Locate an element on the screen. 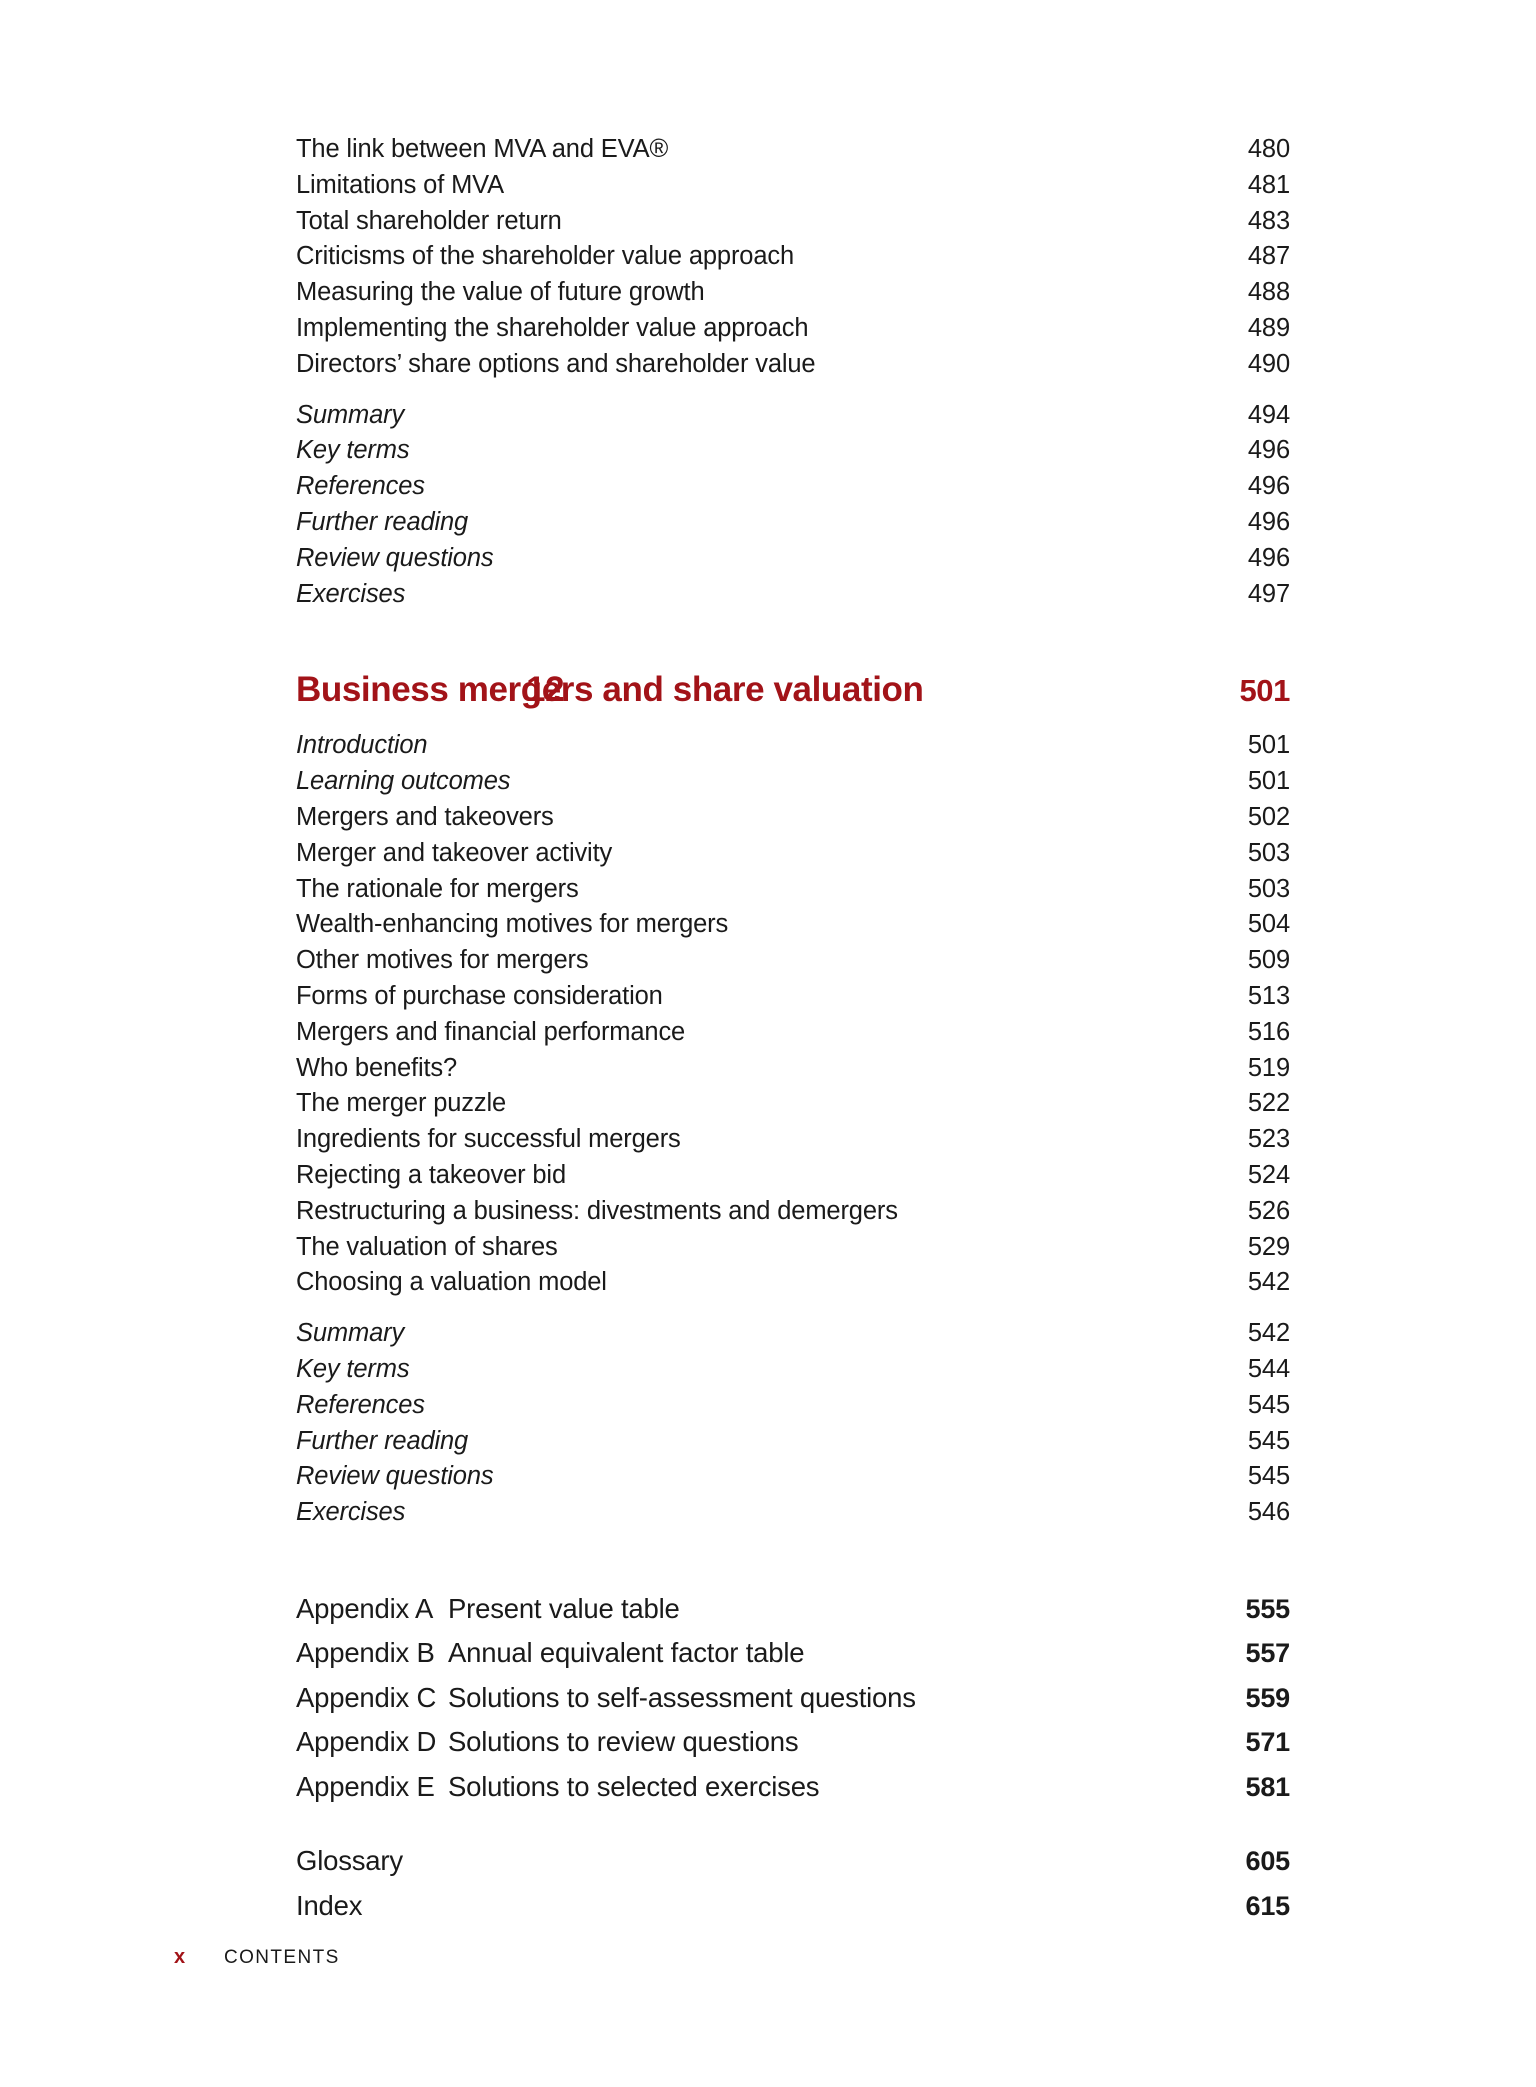 The width and height of the screenshot is (1536, 2087). toc-entry-page: 524 is located at coordinates (1268, 1174).